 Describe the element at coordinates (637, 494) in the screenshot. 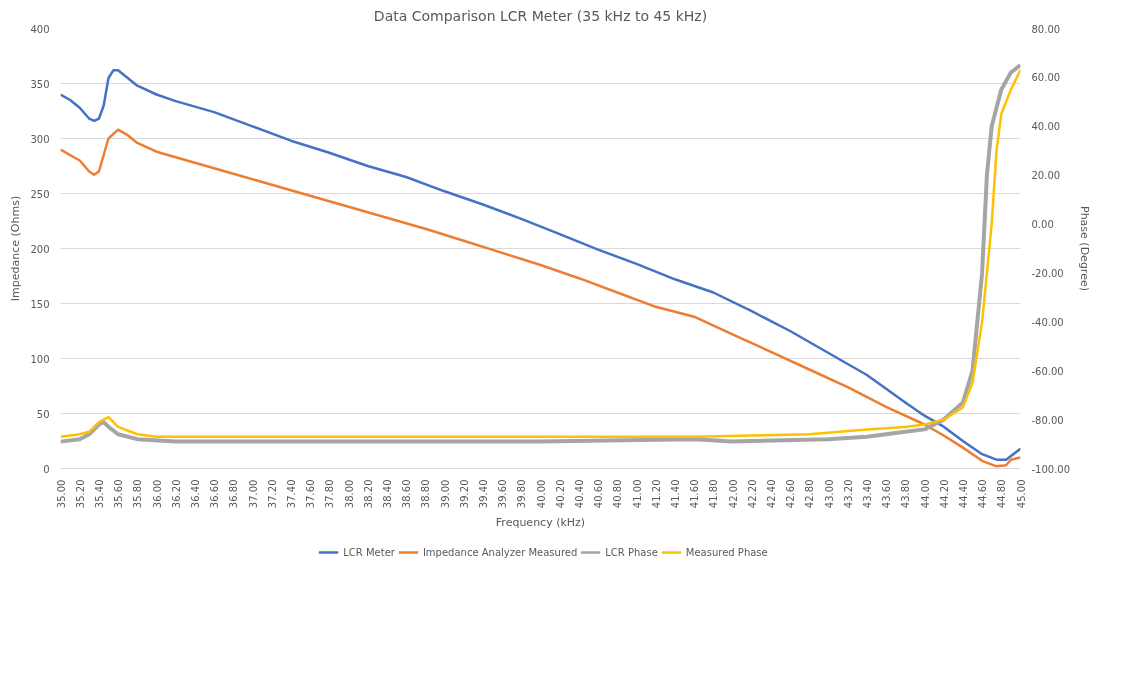

I see `x-tick-label: 41.00` at that location.